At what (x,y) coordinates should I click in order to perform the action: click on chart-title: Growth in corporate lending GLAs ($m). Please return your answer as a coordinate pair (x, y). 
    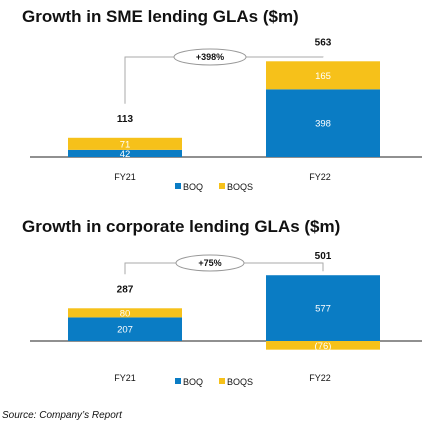
    Looking at the image, I should click on (181, 226).